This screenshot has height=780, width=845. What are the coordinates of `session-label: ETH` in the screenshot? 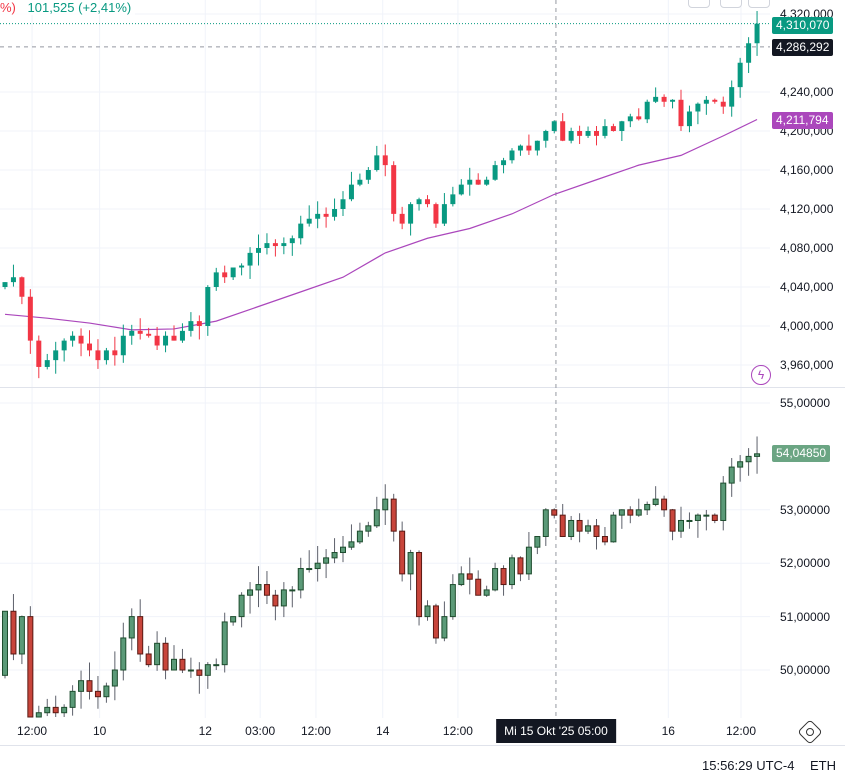 It's located at (823, 765).